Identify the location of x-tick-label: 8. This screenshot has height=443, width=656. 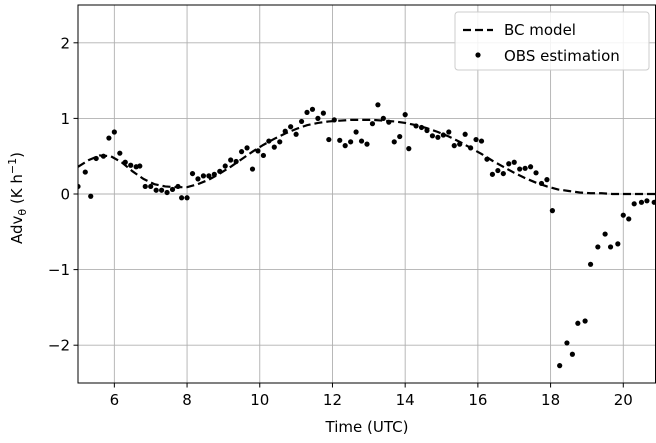
(187, 400).